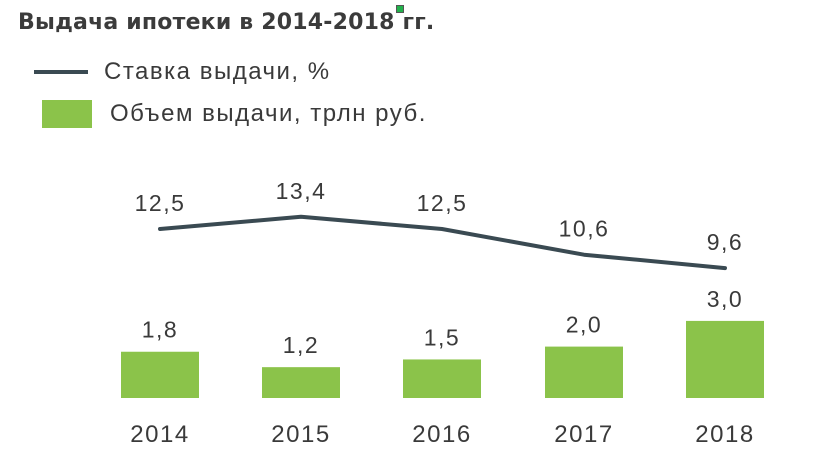  I want to click on legend-item-rate: Ставка выдачи, %, so click(182, 72).